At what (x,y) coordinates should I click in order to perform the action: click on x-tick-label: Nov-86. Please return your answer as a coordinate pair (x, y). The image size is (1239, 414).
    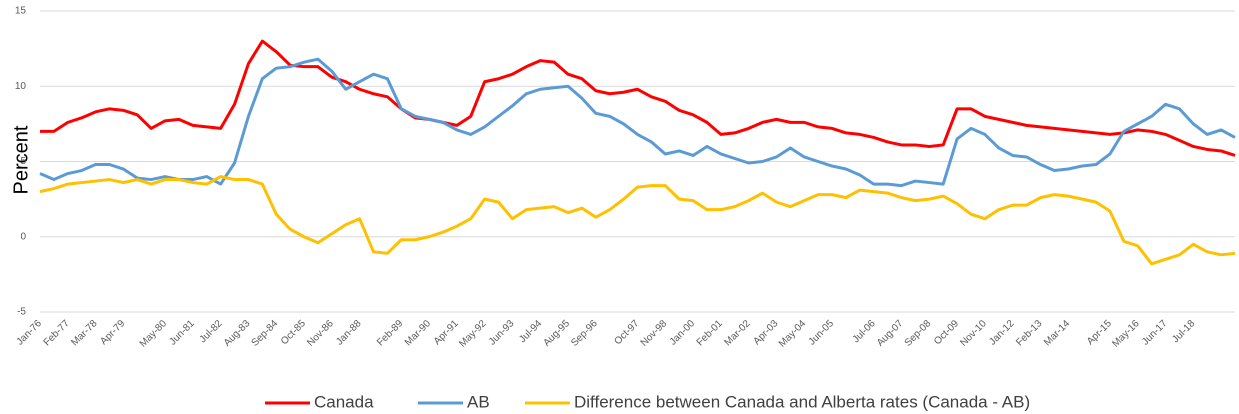
    Looking at the image, I should click on (320, 333).